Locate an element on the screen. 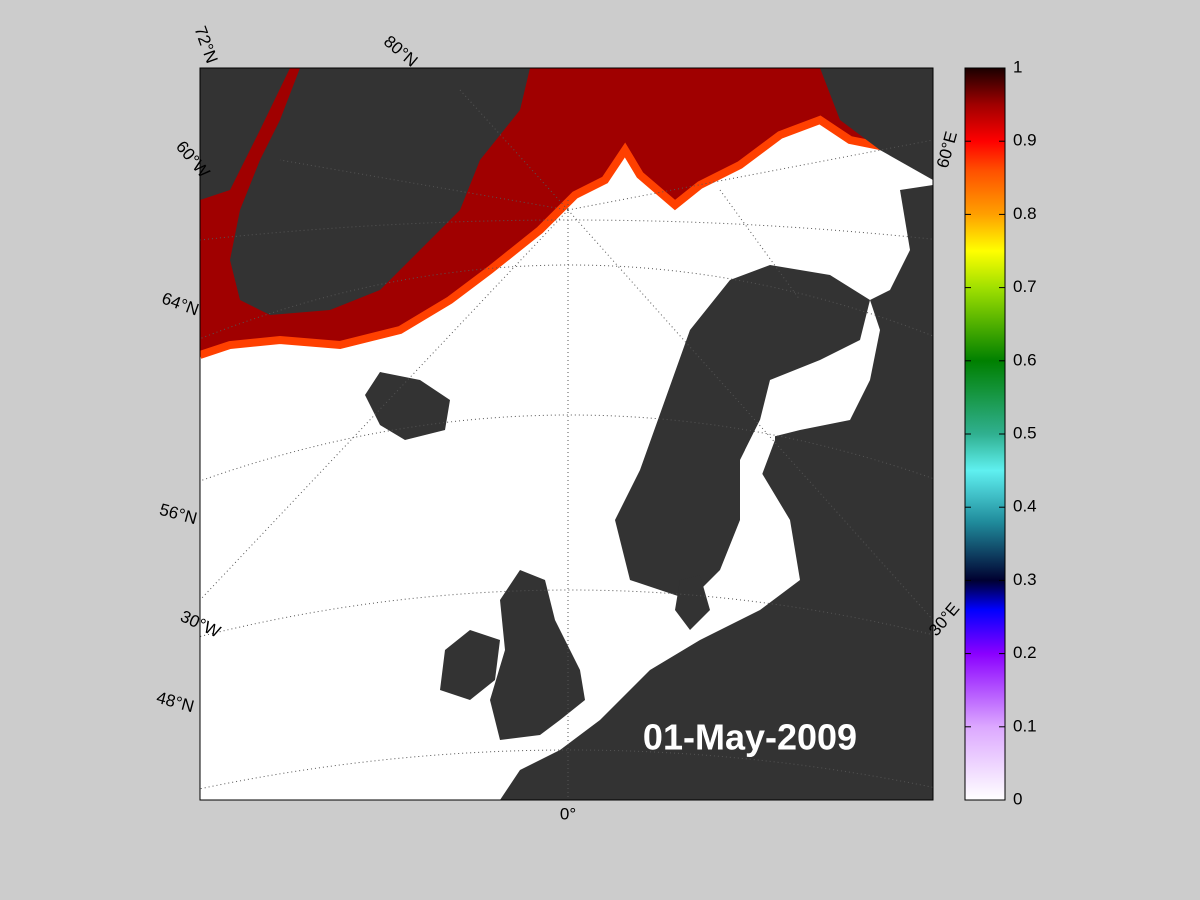  land is located at coordinates (245, 134).